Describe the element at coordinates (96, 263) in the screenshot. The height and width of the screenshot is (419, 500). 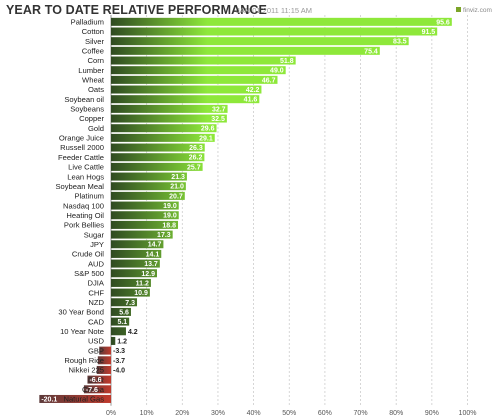
I see `category-label: AUD` at that location.